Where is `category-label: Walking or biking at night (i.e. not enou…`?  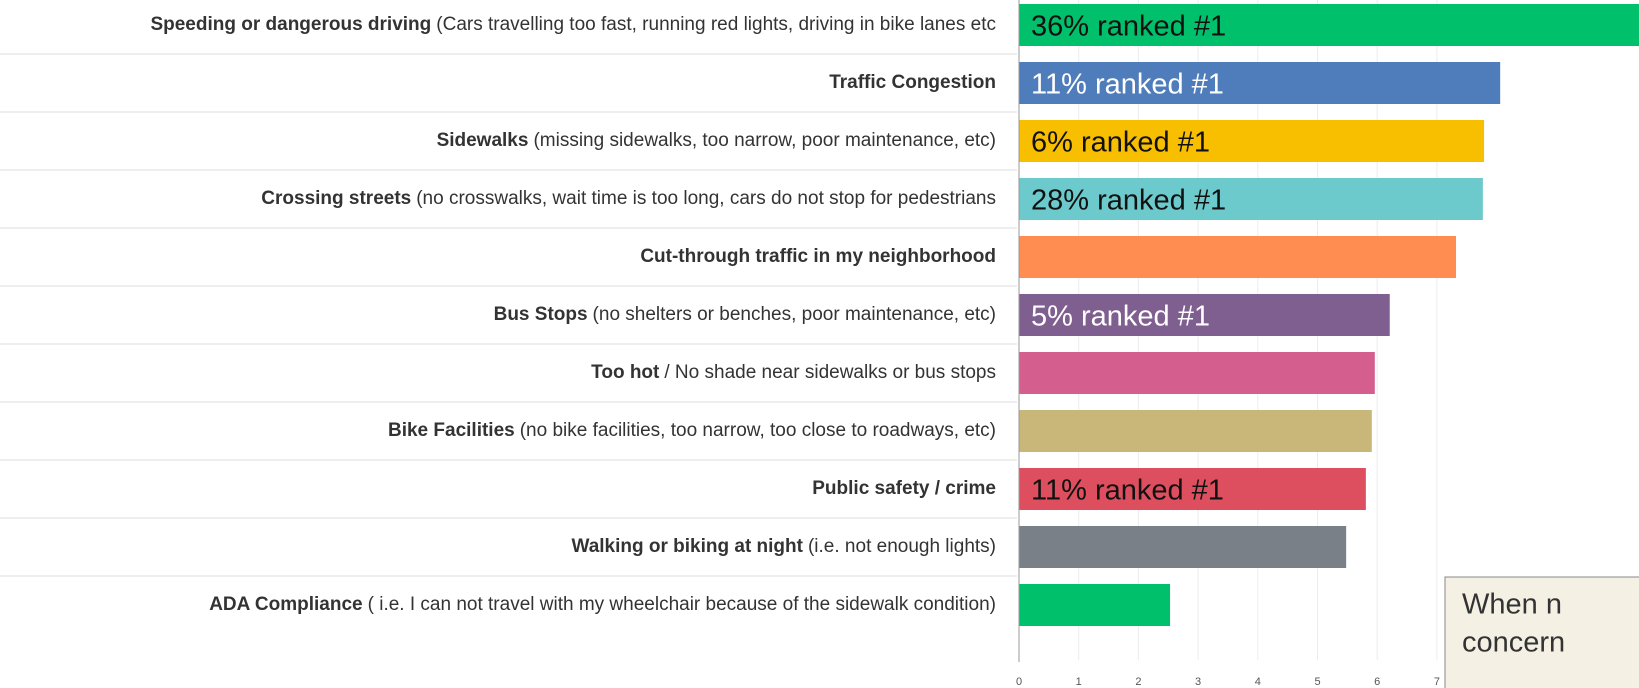 category-label: Walking or biking at night (i.e. not enou… is located at coordinates (783, 546).